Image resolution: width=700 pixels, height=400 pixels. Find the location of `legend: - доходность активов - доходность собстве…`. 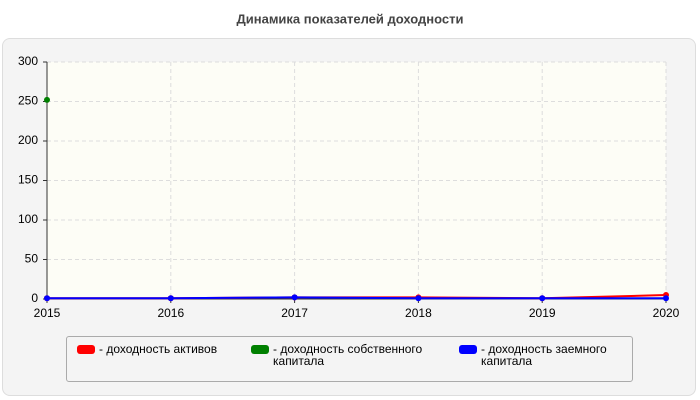

legend: - доходность активов - доходность собстве… is located at coordinates (349, 359).